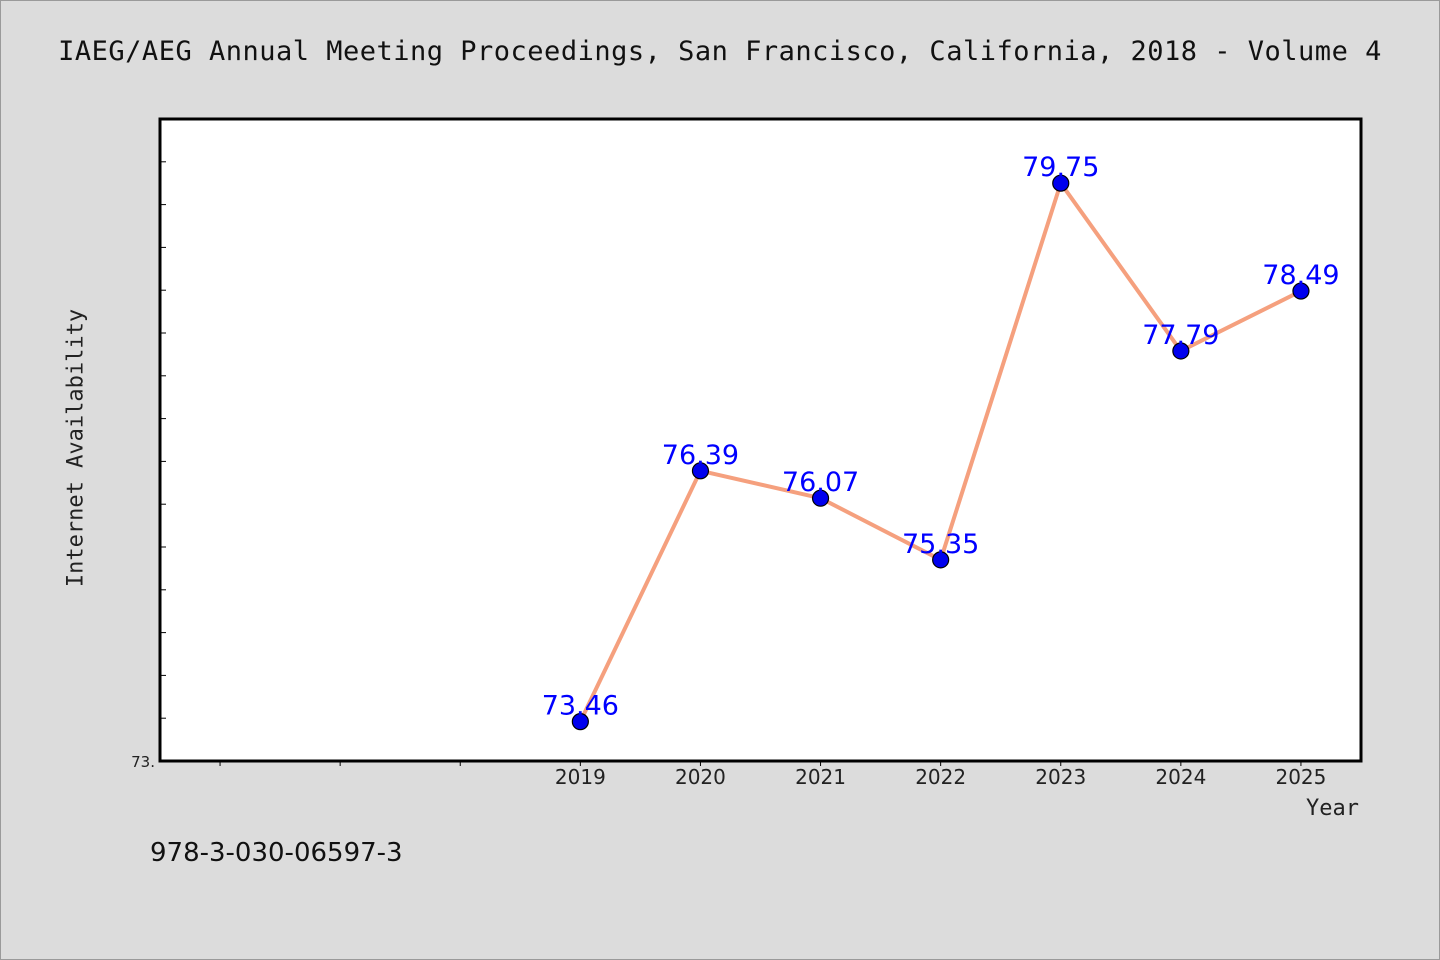  Describe the element at coordinates (760, 763) in the screenshot. I see `x-axis-ticks` at that location.